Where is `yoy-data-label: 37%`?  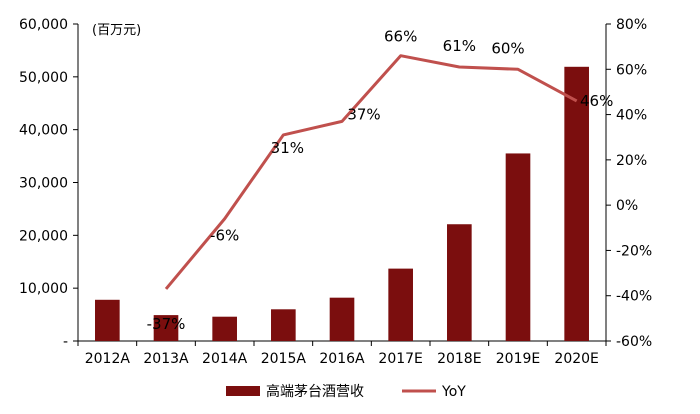
yoy-data-label: 37% is located at coordinates (363, 114).